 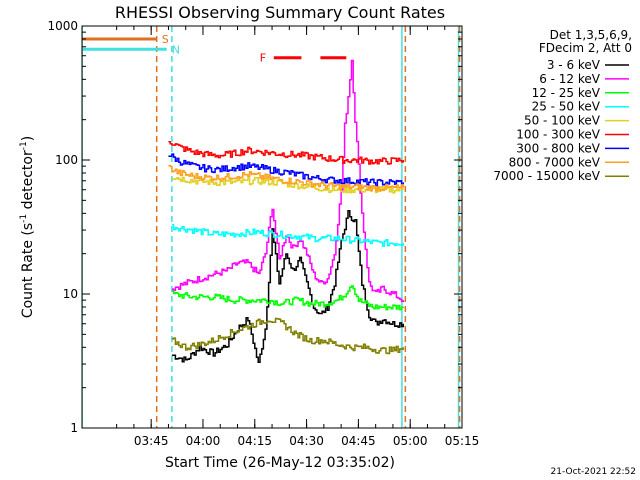 I want to click on legend-entry: 50 - 100 keV, so click(x=576, y=121).